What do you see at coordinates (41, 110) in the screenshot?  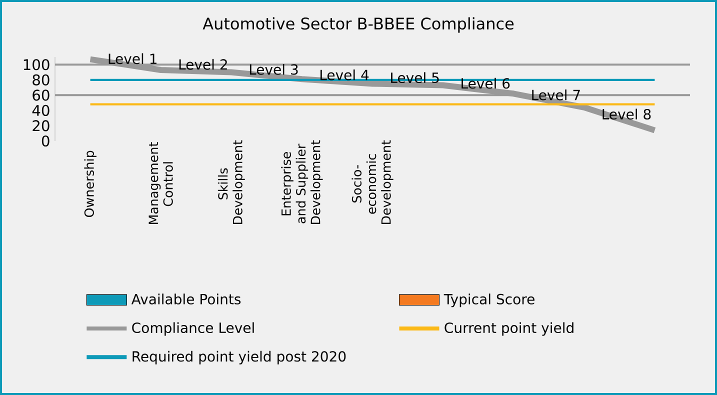 I see `y-tick-label: 40` at bounding box center [41, 110].